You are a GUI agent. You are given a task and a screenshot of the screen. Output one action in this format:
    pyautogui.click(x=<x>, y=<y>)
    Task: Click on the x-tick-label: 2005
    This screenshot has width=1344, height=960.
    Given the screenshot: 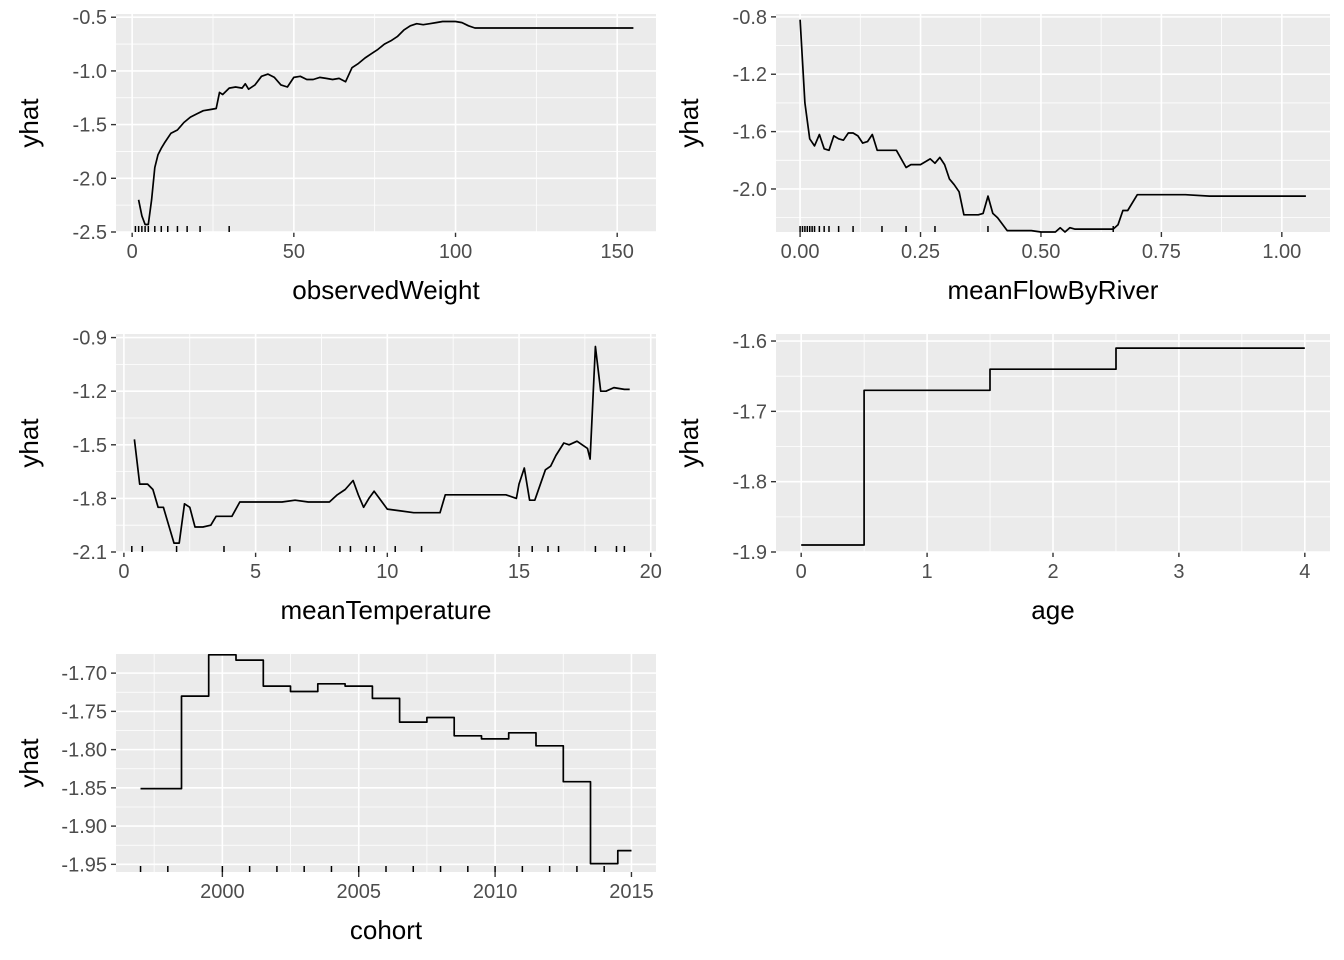 What is the action you would take?
    pyautogui.click(x=358, y=892)
    